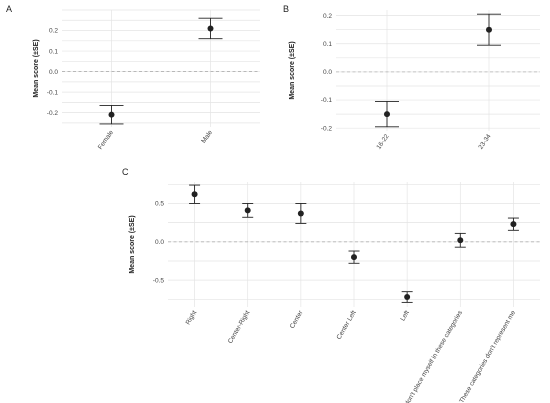  What do you see at coordinates (487, 356) in the screenshot?
I see `panel-c-xtick-label: These categories don't represent me` at bounding box center [487, 356].